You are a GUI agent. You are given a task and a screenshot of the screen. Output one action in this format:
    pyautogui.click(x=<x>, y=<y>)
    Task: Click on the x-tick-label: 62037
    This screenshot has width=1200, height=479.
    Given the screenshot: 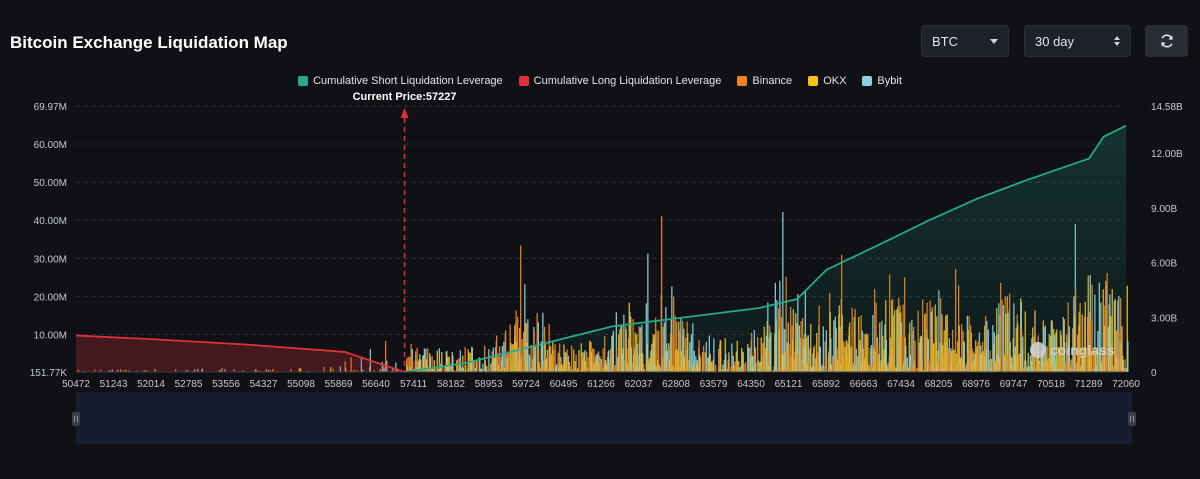 What is the action you would take?
    pyautogui.click(x=639, y=384)
    